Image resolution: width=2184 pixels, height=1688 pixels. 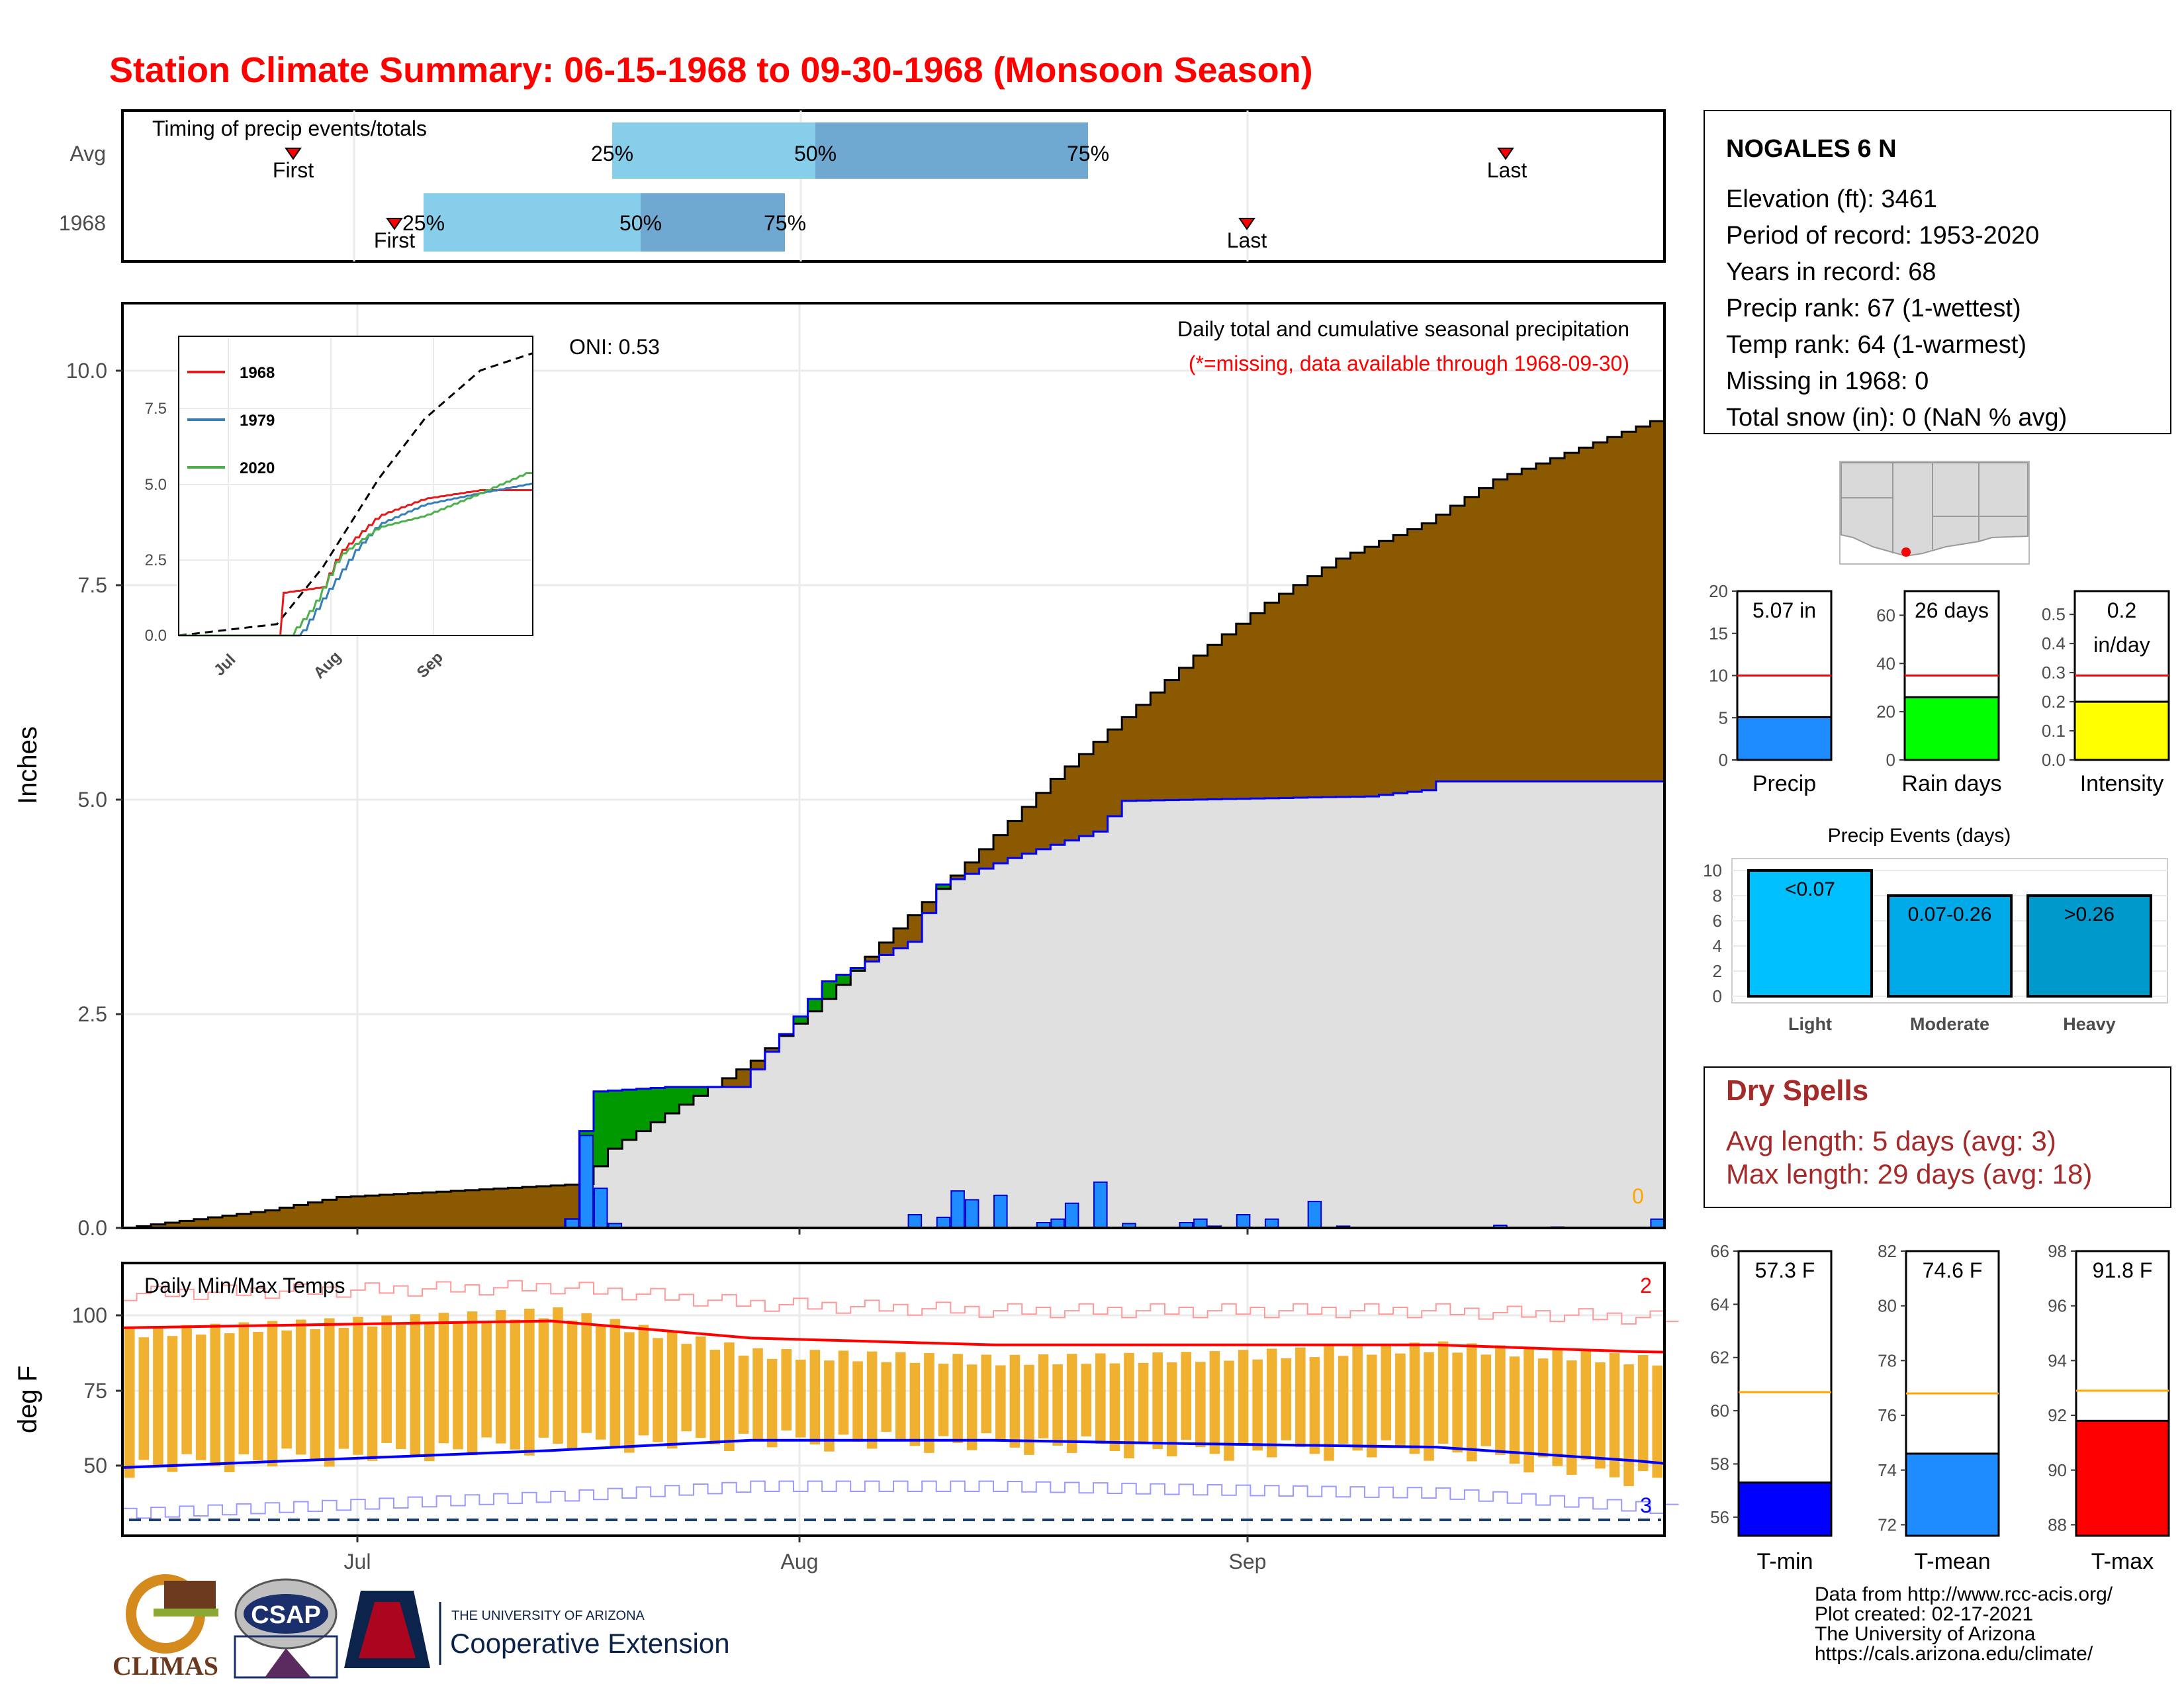 What do you see at coordinates (2054, 643) in the screenshot?
I see `gauge-intensity-tick-label: 0.4` at bounding box center [2054, 643].